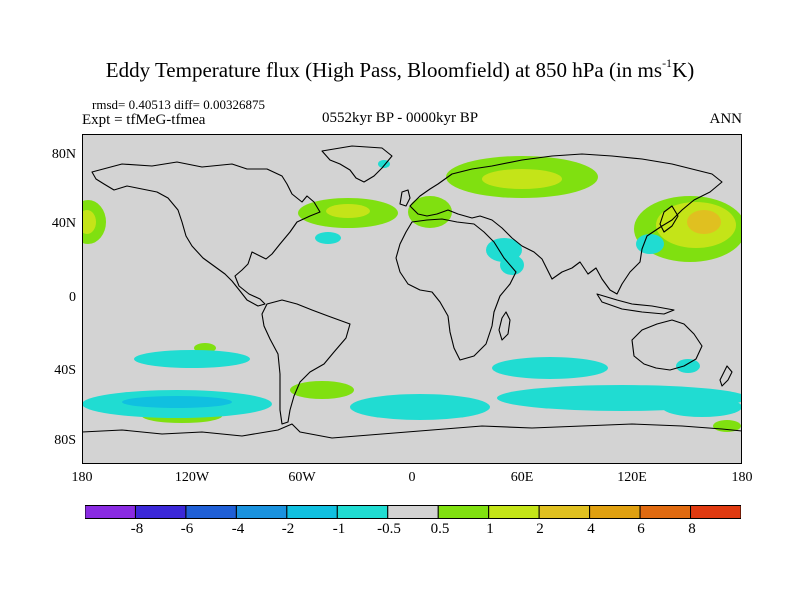 This screenshot has width=800, height=600. What do you see at coordinates (238, 529) in the screenshot?
I see `colorbar-label: -4` at bounding box center [238, 529].